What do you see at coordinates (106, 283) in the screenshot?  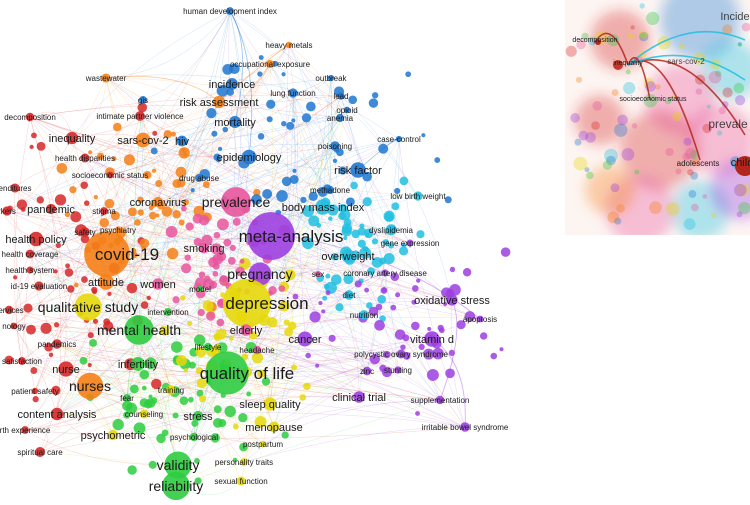 I see `keyword-label: attitude` at bounding box center [106, 283].